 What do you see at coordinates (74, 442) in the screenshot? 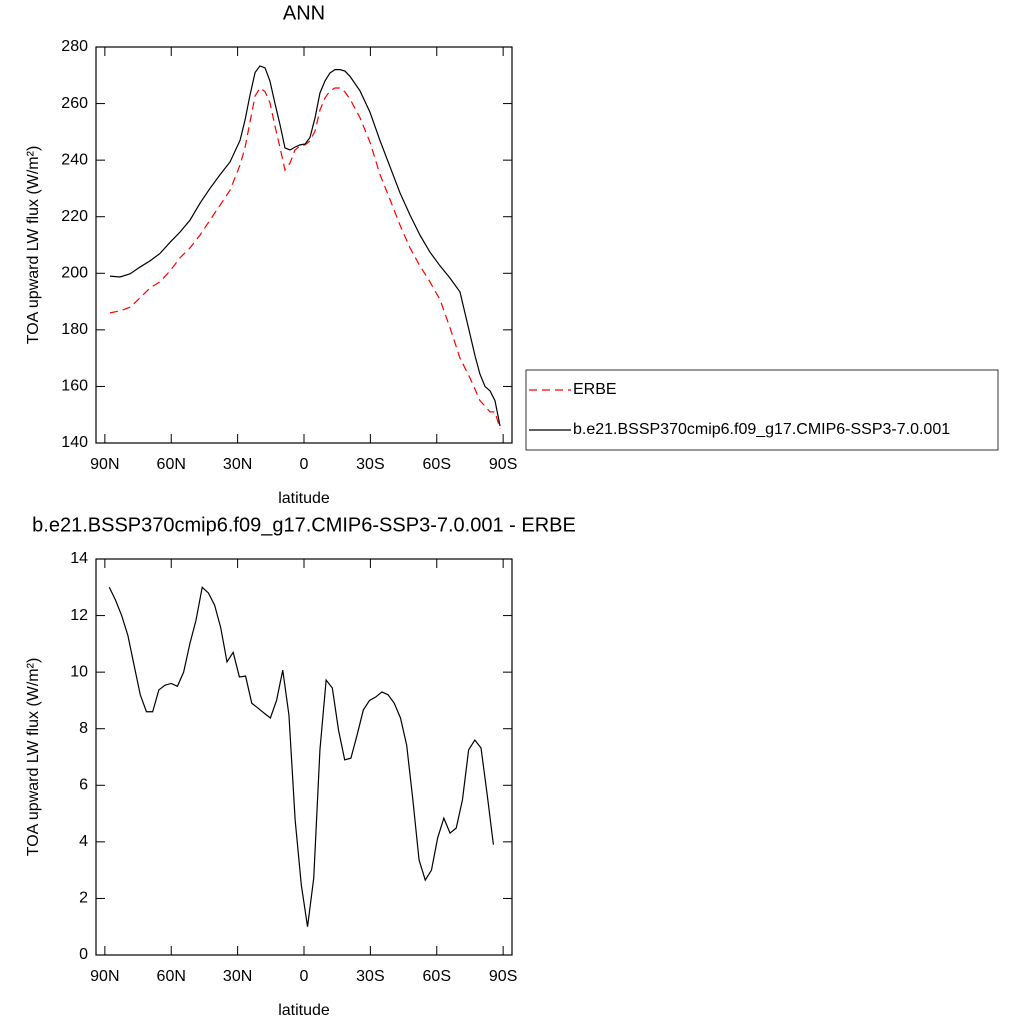
I see `y-tick-label: 140` at bounding box center [74, 442].